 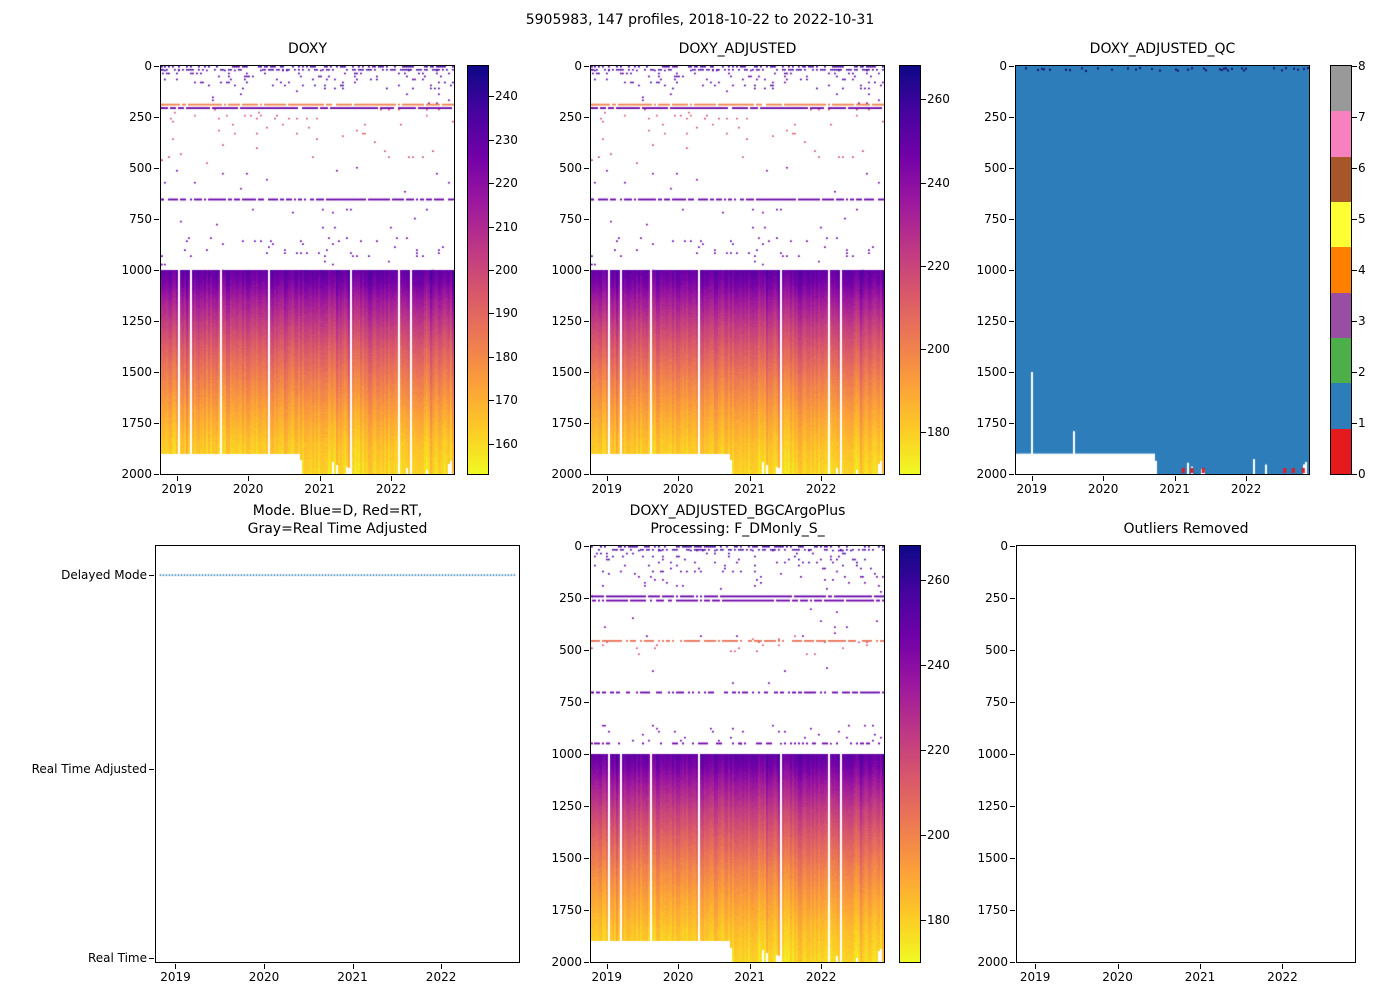 I want to click on x-tick-label: 2022, so click(x=1282, y=977).